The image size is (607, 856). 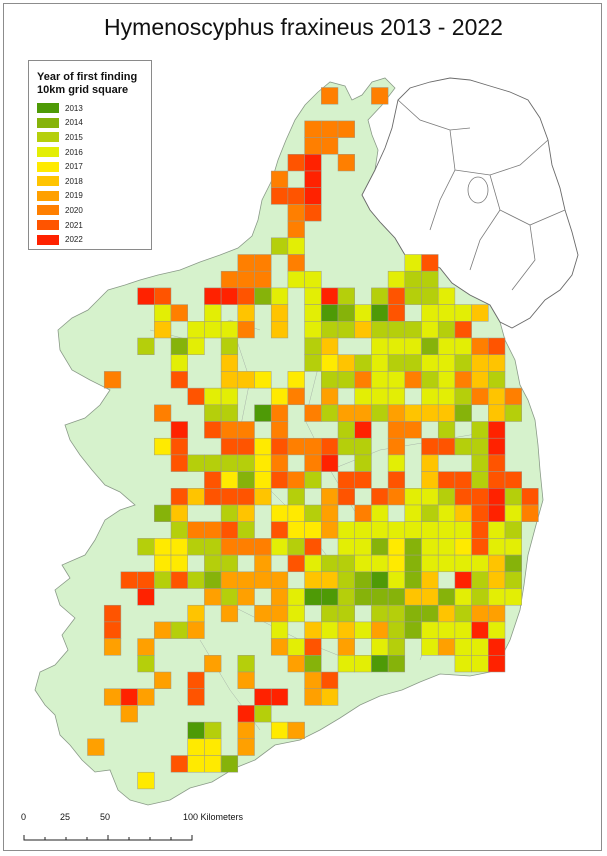 What do you see at coordinates (380, 664) in the screenshot?
I see `grid-cell-2013` at bounding box center [380, 664].